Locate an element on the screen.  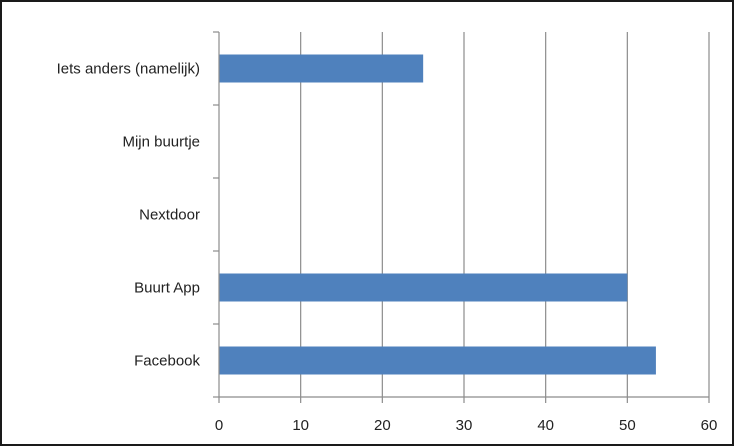
category-label: Facebook is located at coordinates (167, 361).